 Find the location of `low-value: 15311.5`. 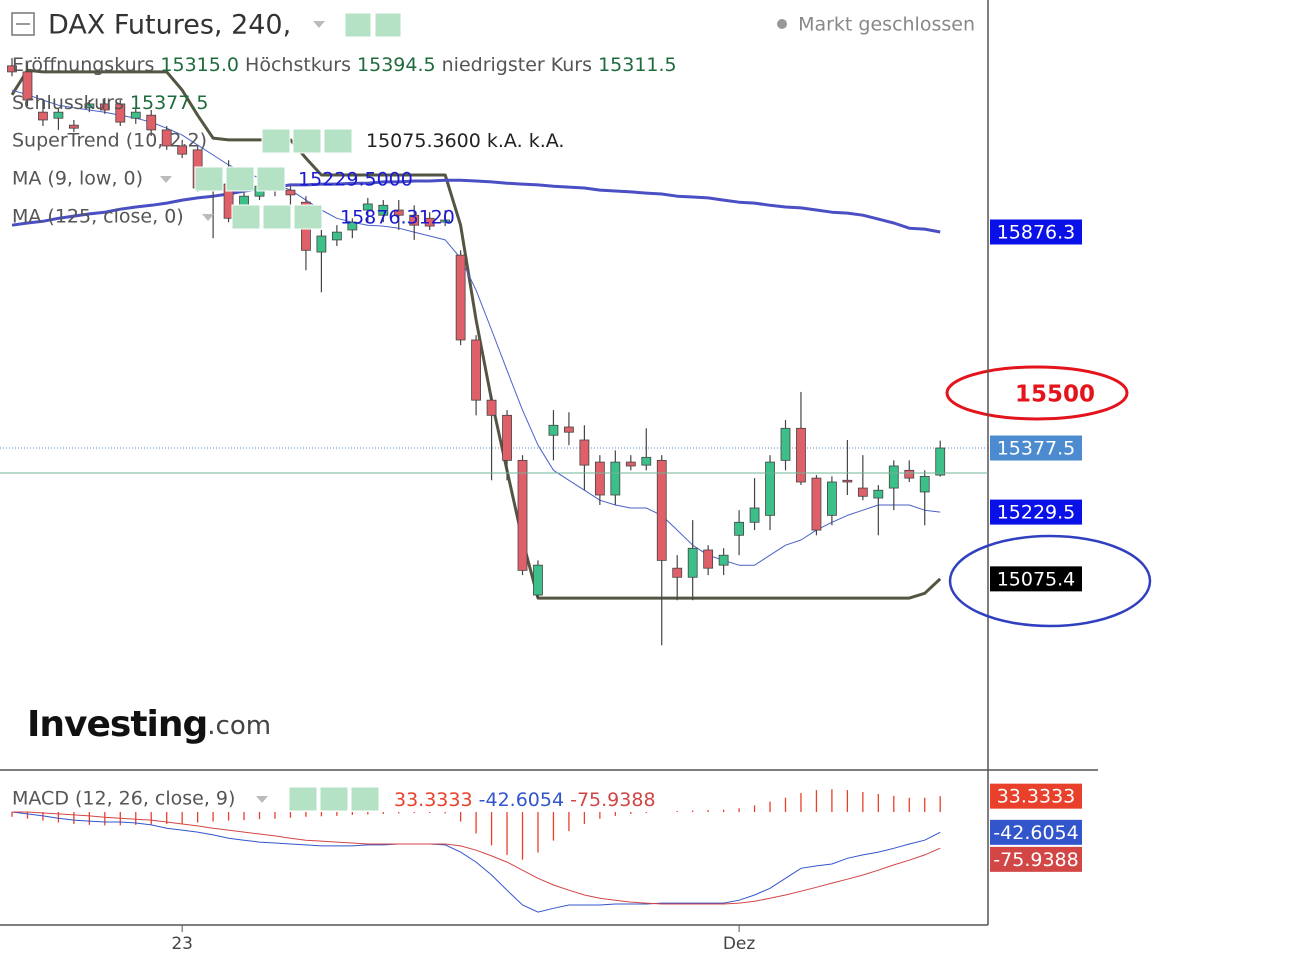

low-value: 15311.5 is located at coordinates (637, 65).